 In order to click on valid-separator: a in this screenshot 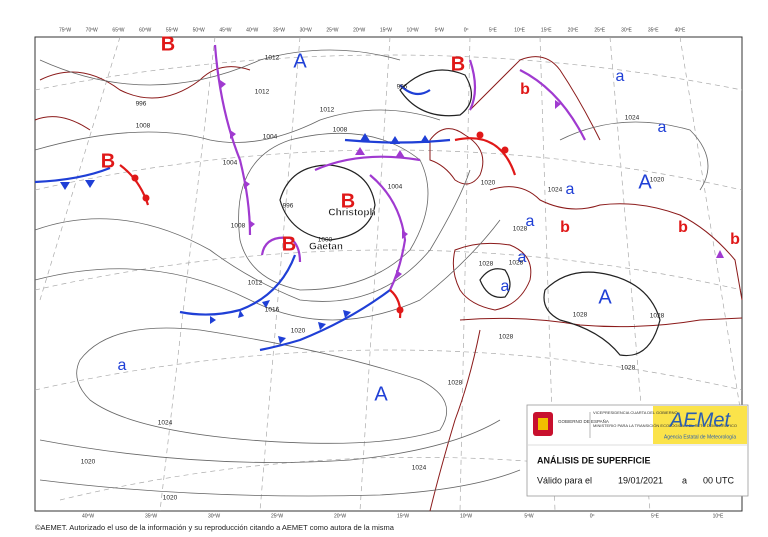, I will do `click(684, 480)`.